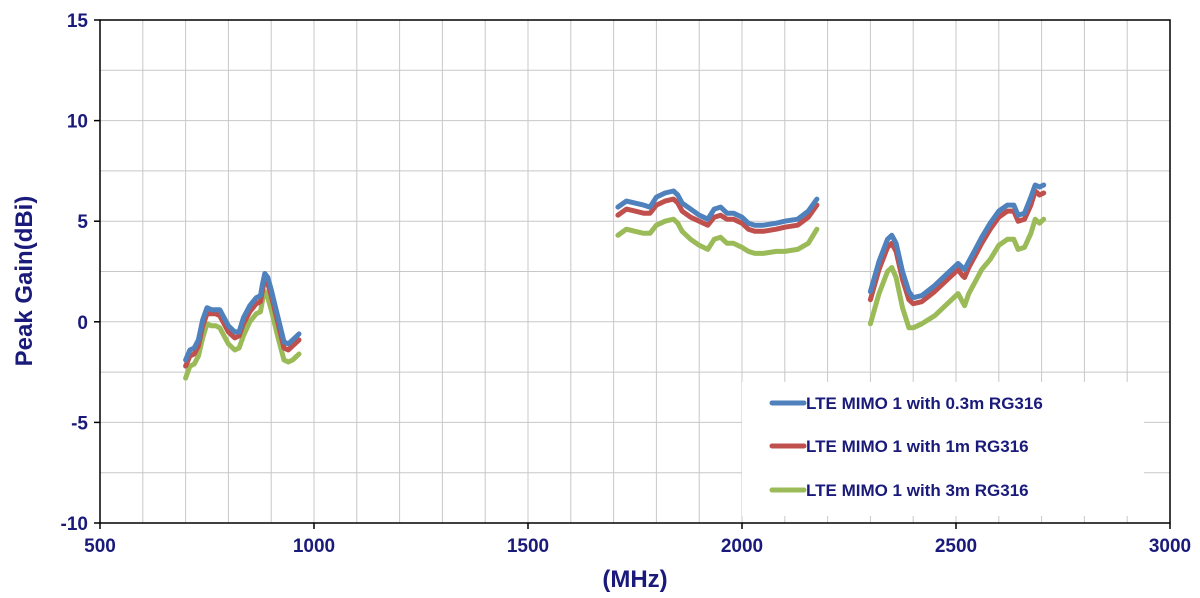 This screenshot has width=1200, height=598. What do you see at coordinates (82, 323) in the screenshot?
I see `y-tick-label: 0` at bounding box center [82, 323].